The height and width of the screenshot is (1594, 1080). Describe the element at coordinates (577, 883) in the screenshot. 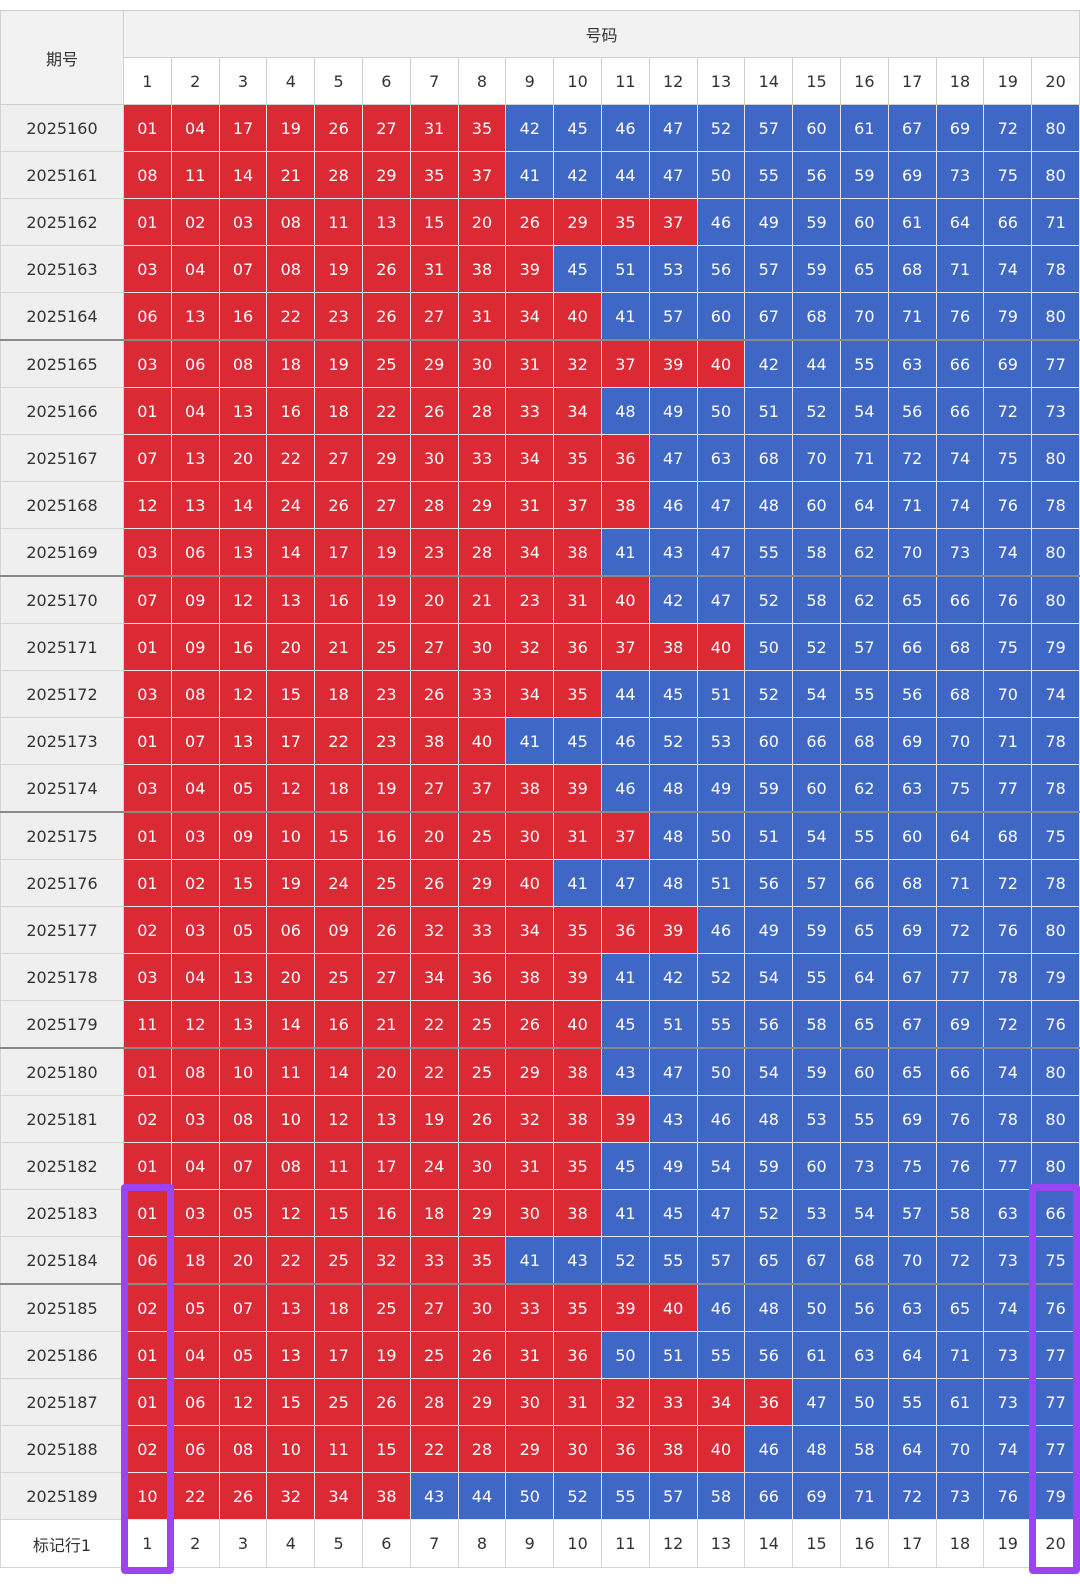

I see `number-cell: 41` at that location.